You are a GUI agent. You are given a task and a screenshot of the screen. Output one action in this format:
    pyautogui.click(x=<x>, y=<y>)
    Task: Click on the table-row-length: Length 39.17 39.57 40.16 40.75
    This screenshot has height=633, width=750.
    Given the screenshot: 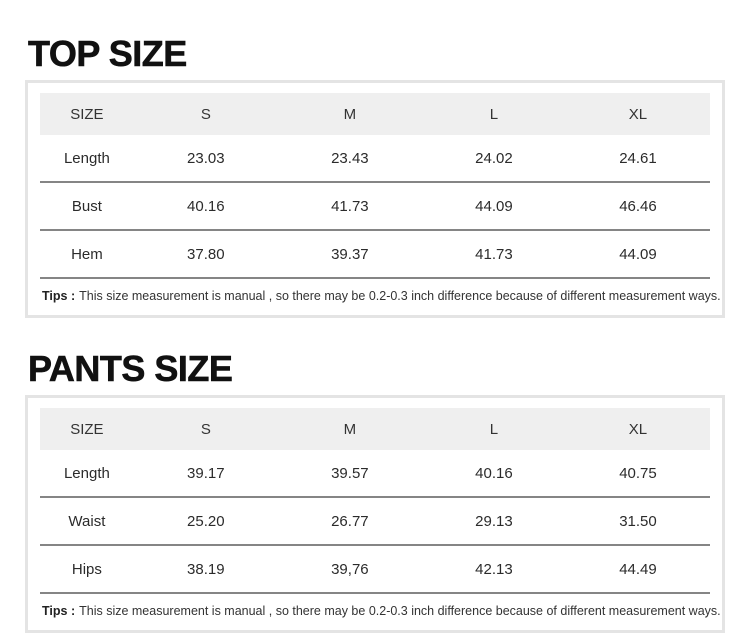 What is the action you would take?
    pyautogui.click(x=375, y=474)
    